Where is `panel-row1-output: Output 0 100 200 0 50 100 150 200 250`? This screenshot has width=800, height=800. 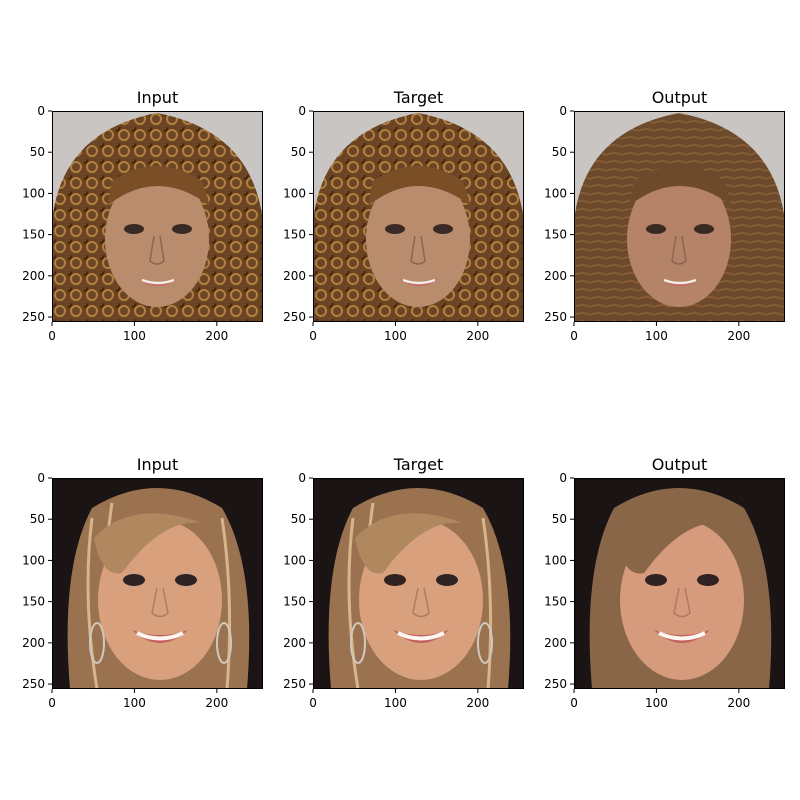
panel-row1-output: Output 0 100 200 0 50 100 150 200 250 is located at coordinates (664, 215).